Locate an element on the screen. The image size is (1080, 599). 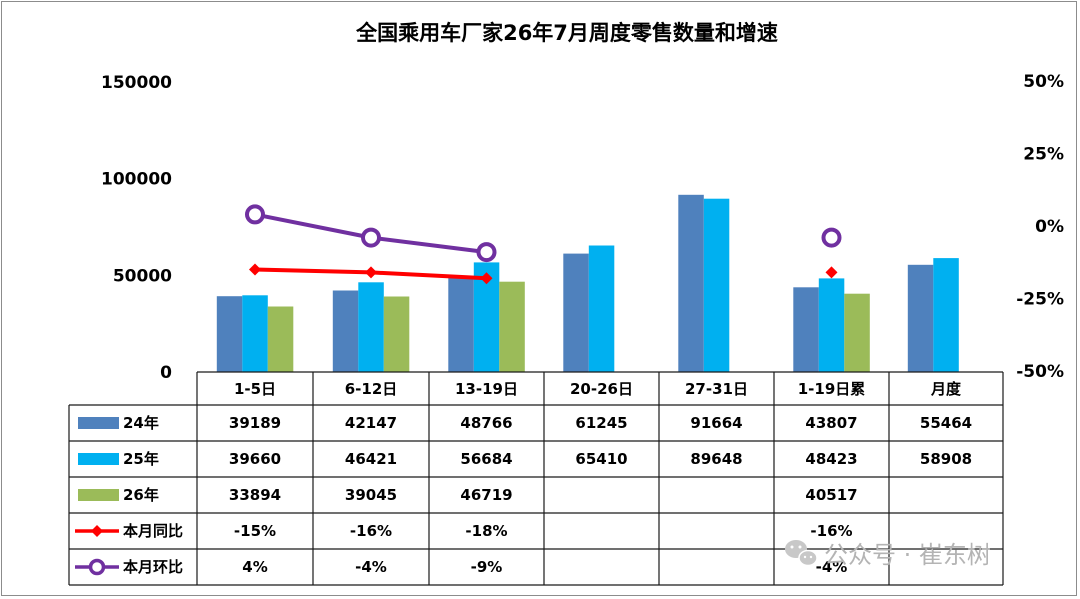
lines is located at coordinates (543, 244).